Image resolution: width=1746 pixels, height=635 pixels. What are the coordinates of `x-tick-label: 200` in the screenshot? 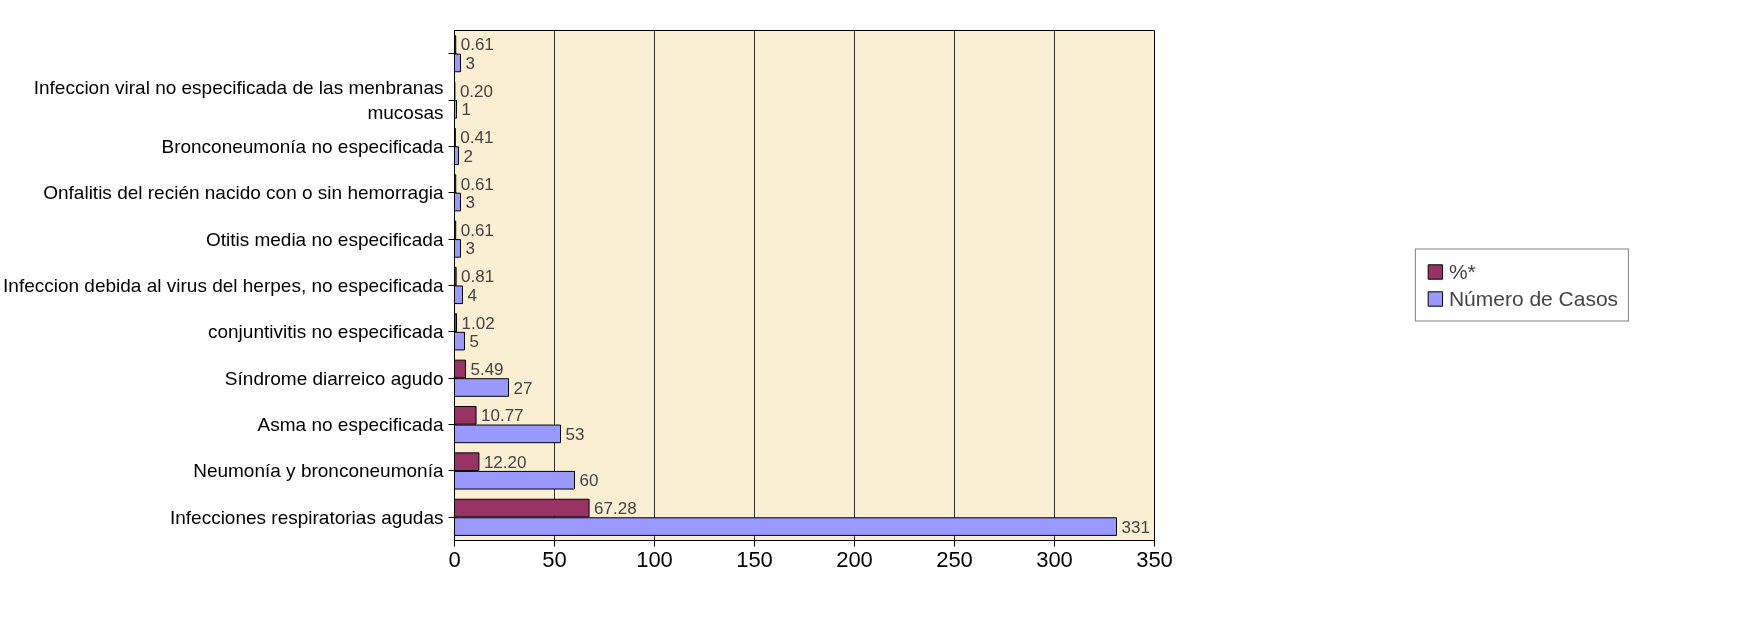 It's located at (854, 559).